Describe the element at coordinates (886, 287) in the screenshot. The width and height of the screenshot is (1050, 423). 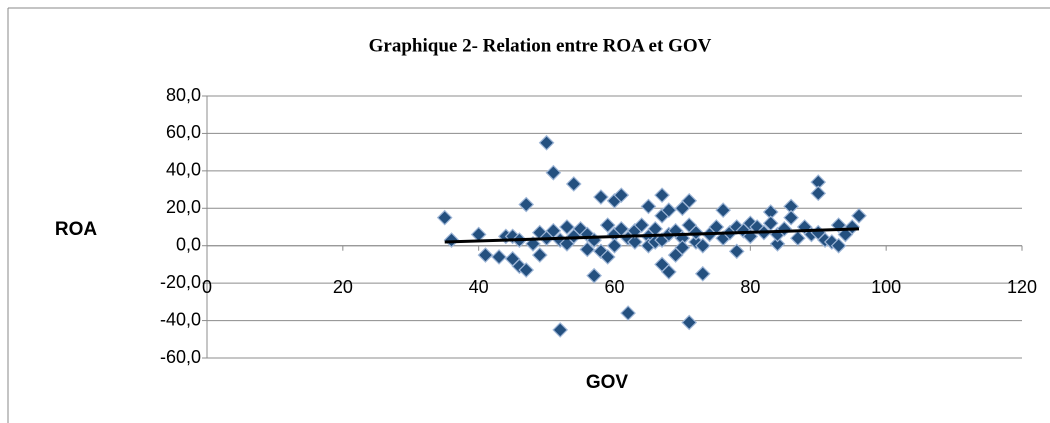
I see `x-tick-label: 100` at that location.